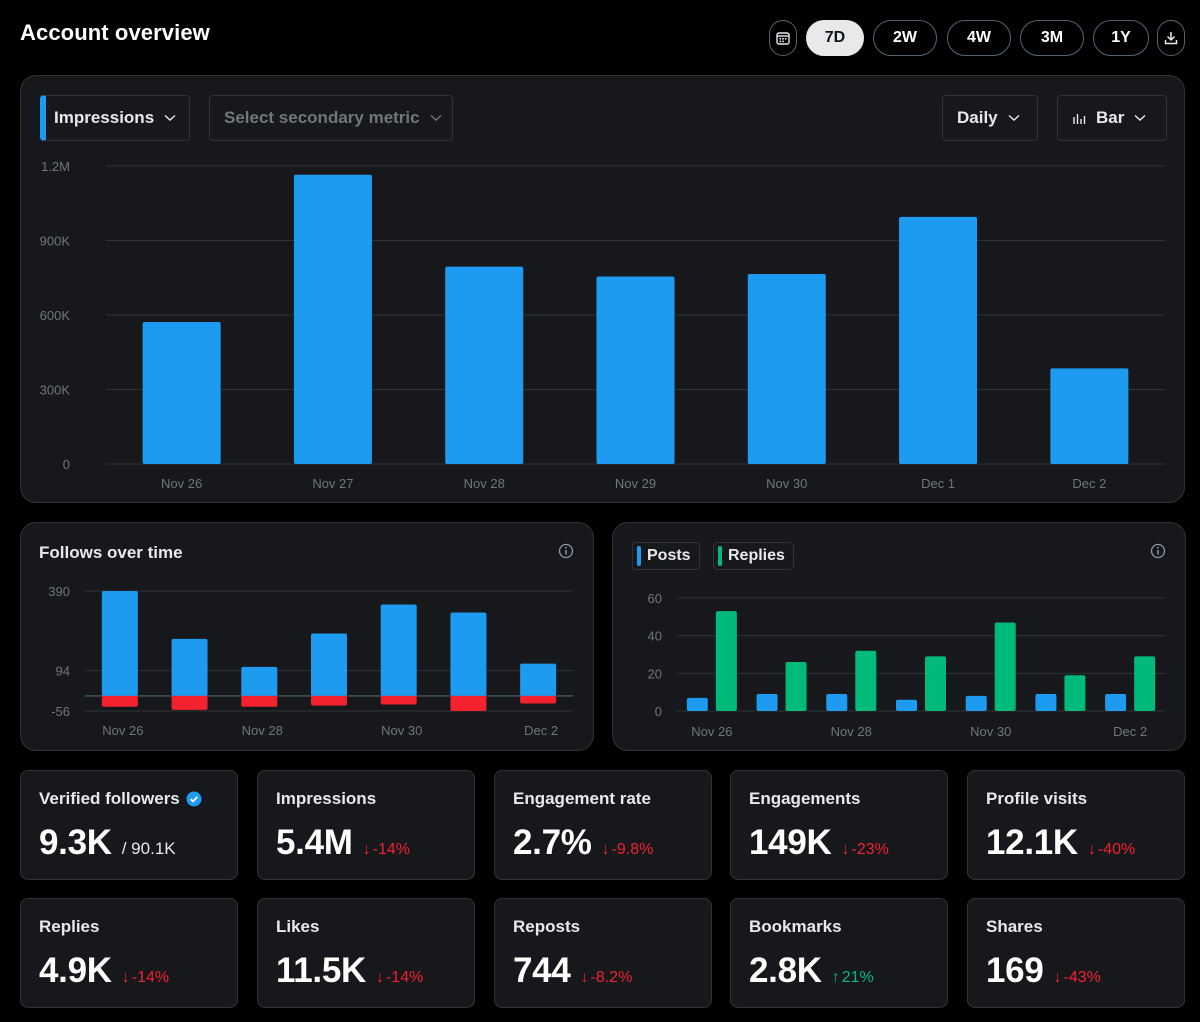 The height and width of the screenshot is (1022, 1200). Describe the element at coordinates (857, 977) in the screenshot. I see `stat-delta-value: 21%` at that location.